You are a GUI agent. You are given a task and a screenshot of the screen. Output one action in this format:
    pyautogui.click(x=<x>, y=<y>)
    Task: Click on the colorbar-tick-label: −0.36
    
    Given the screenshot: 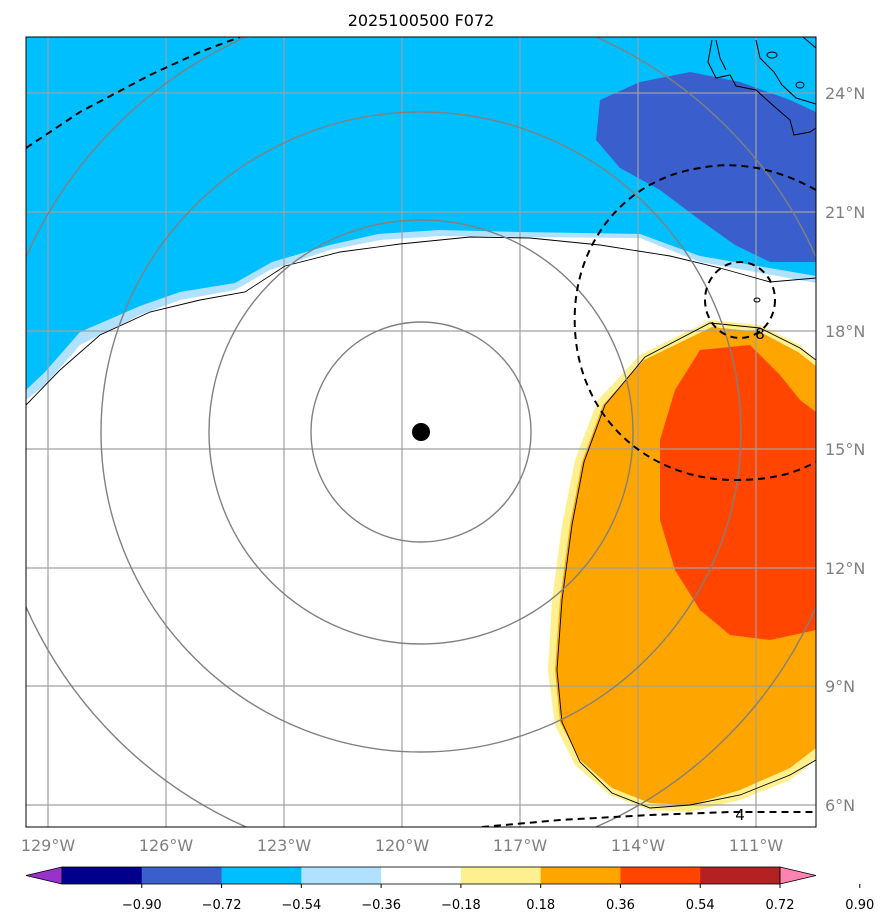 What is the action you would take?
    pyautogui.click(x=381, y=905)
    